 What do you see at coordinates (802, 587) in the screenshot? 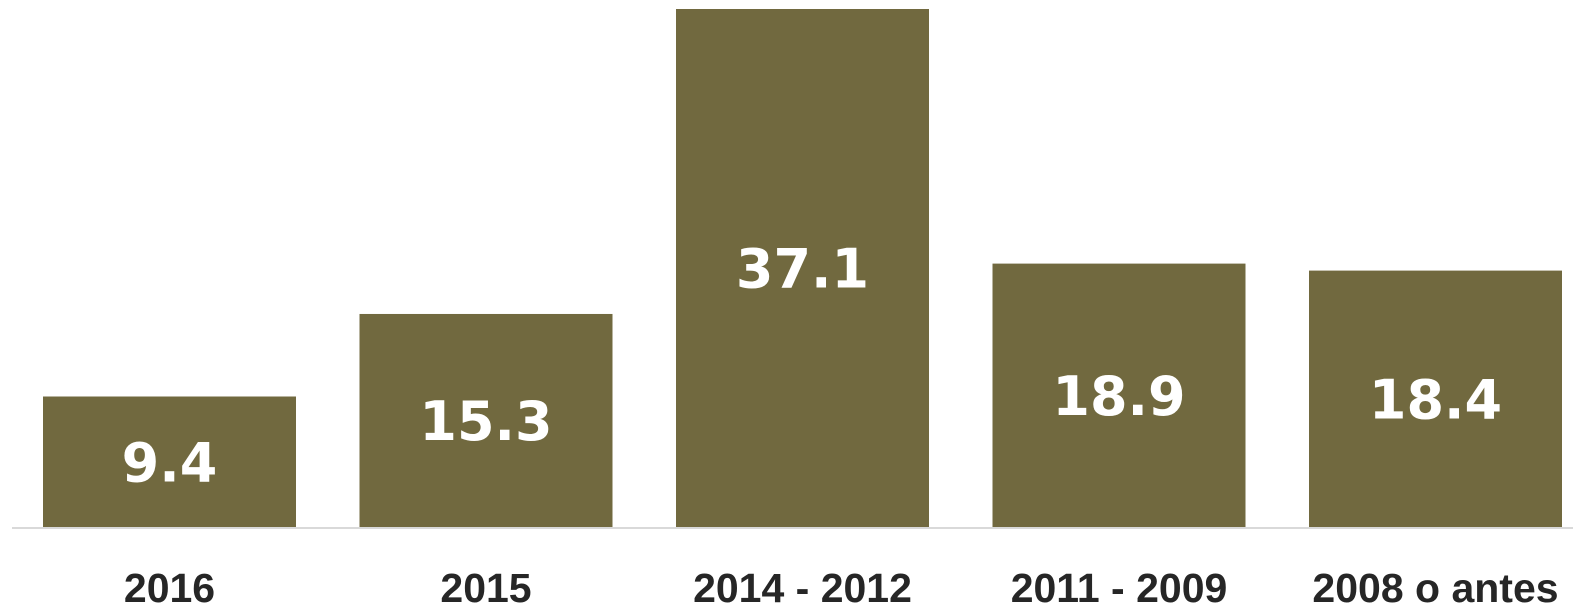
I see `x-tick-label-2: 2014 - 2012` at bounding box center [802, 587].